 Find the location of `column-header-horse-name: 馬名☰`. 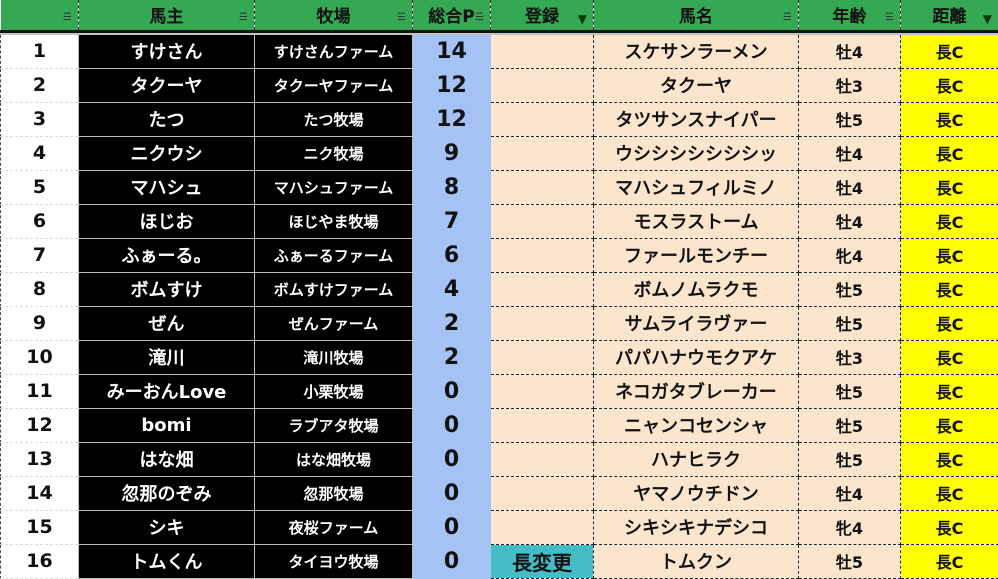

column-header-horse-name: 馬名☰ is located at coordinates (696, 15).